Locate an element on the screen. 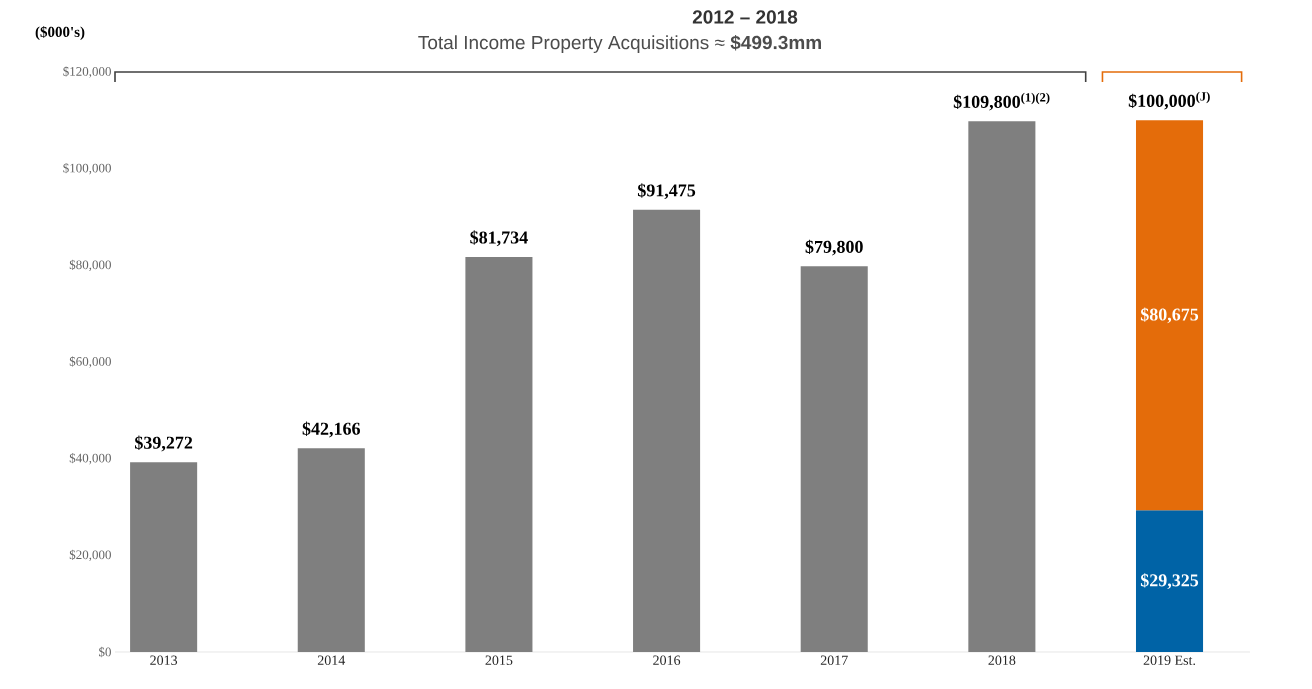  x-tick-label: 2018 is located at coordinates (1002, 660).